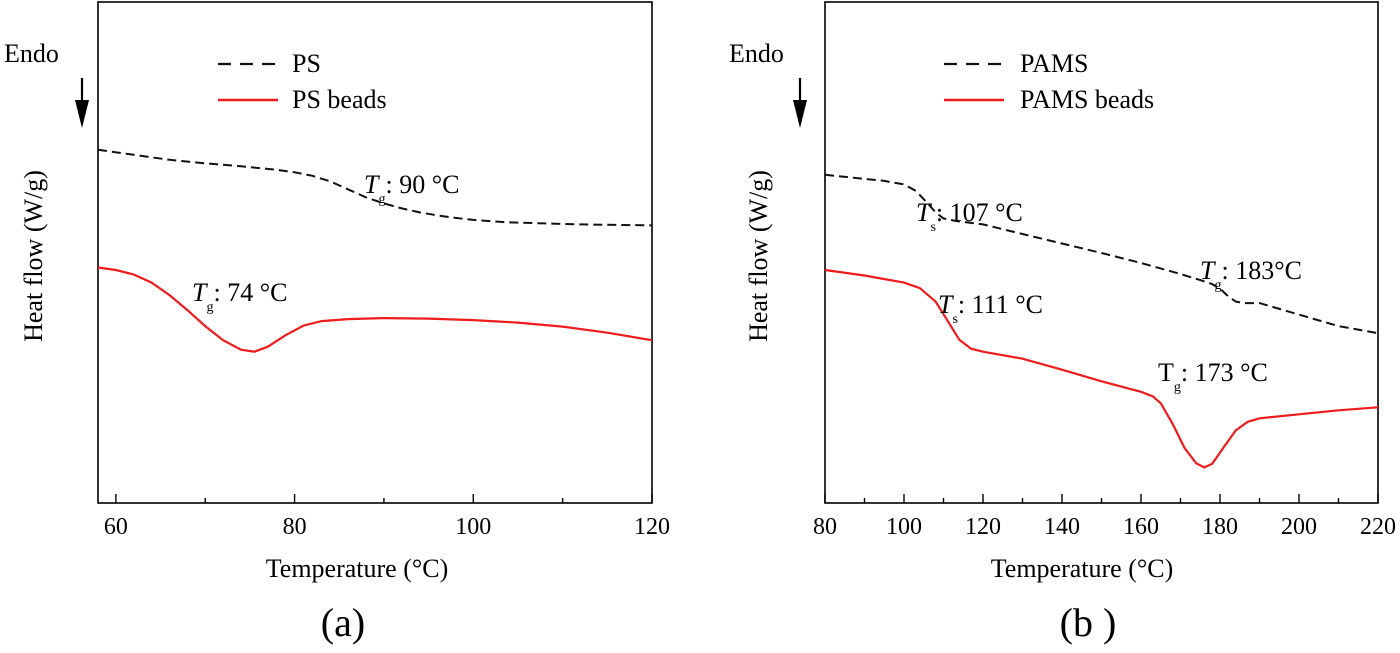 The image size is (1400, 653). I want to click on series-line-pams-beads, so click(1101, 368).